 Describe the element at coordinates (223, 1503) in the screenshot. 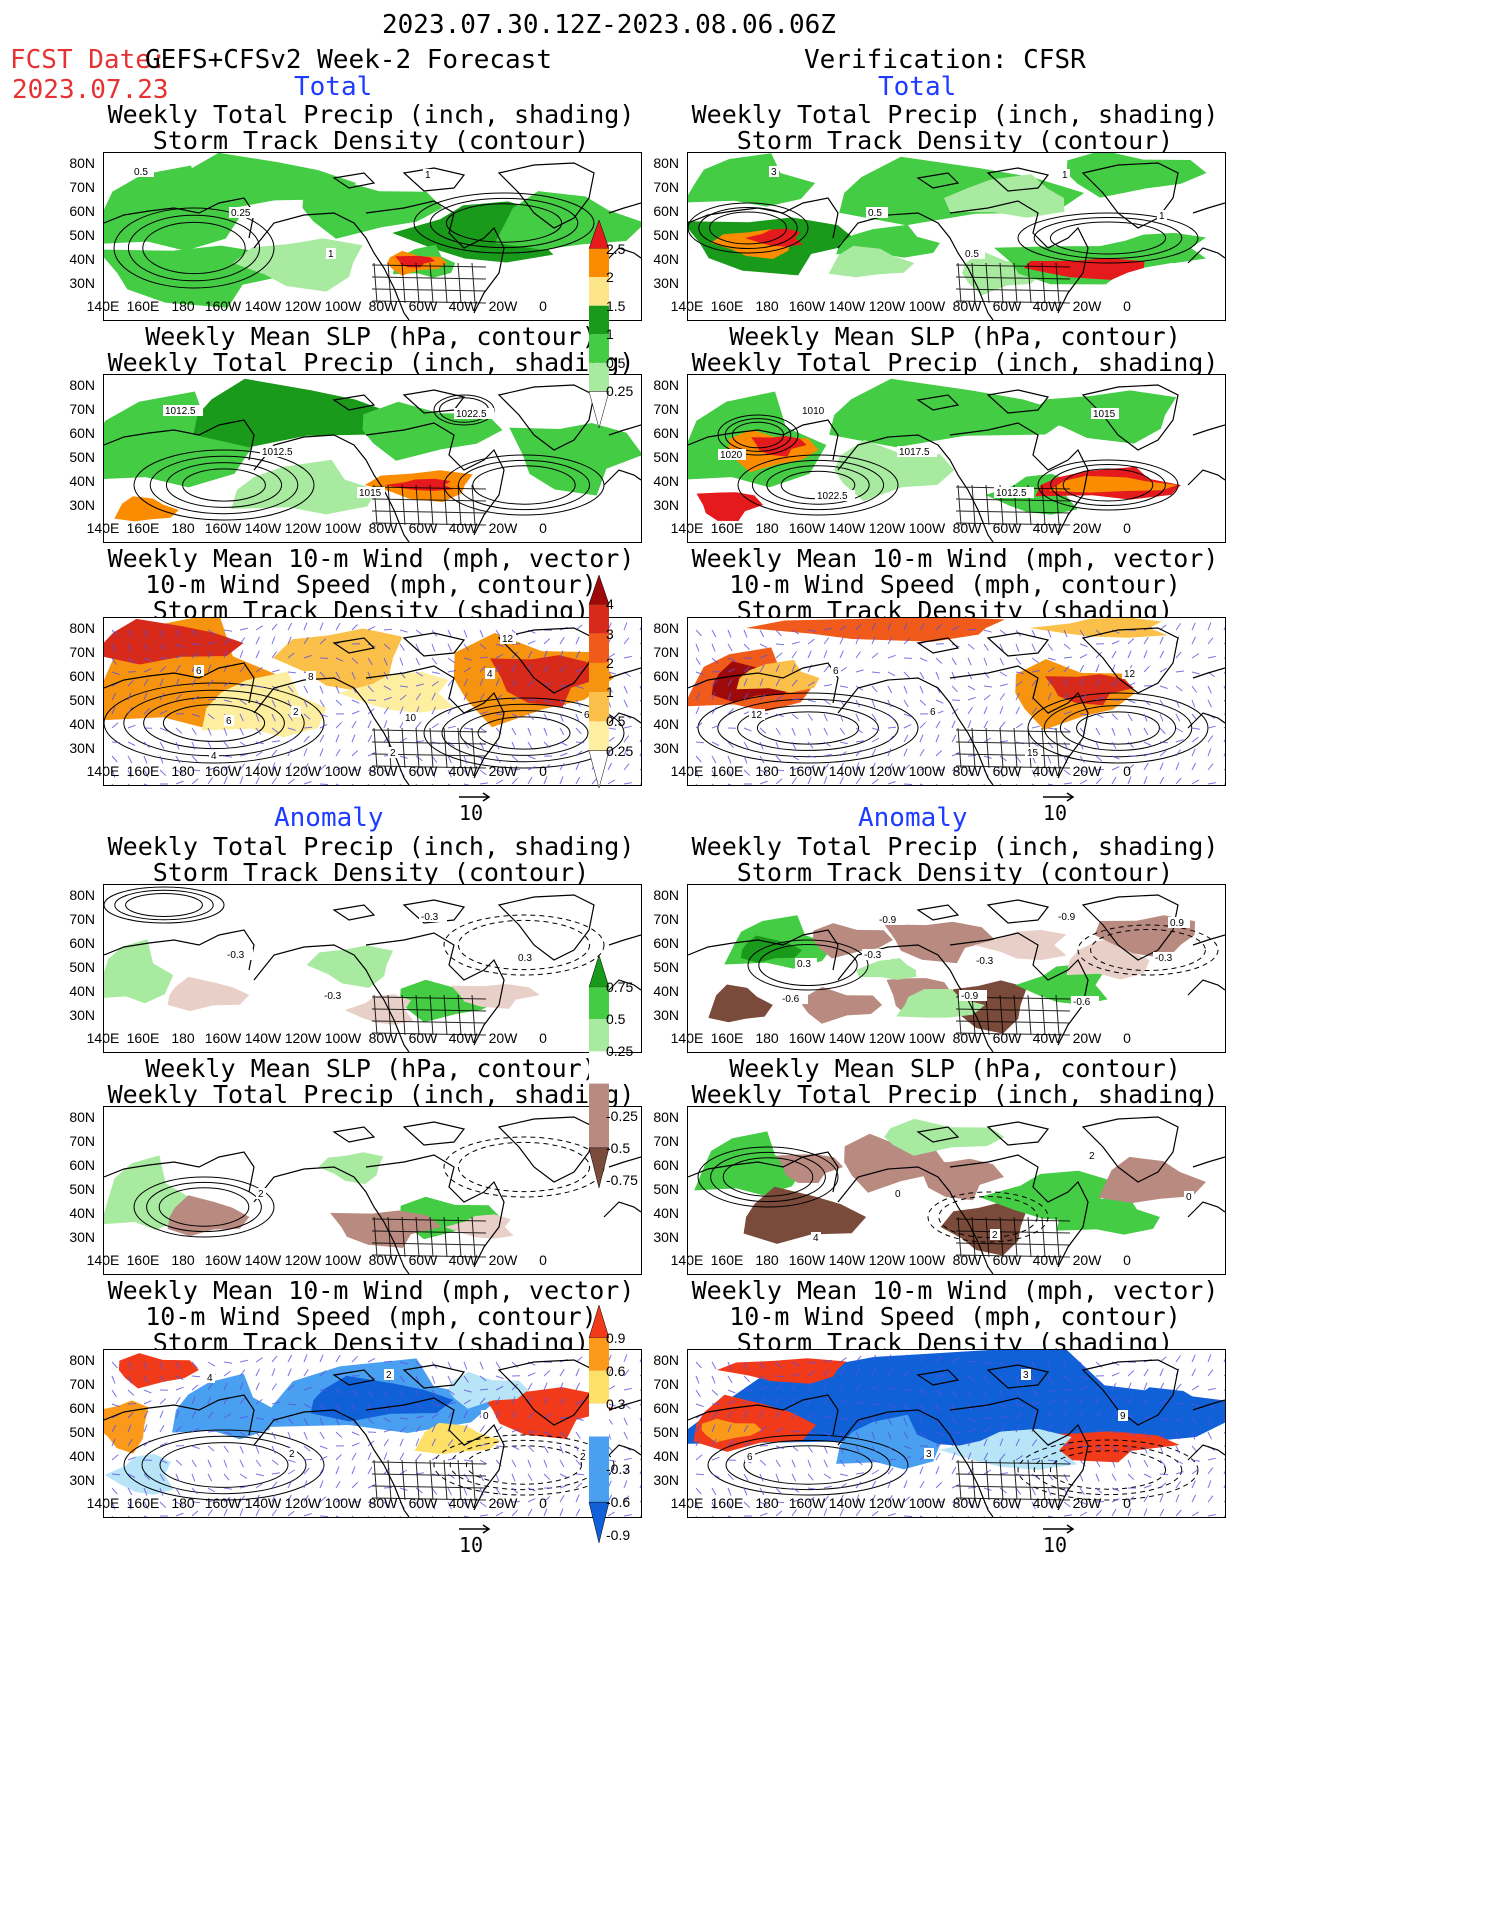

I see `fcst-panel-6-lon-label: 160W` at that location.